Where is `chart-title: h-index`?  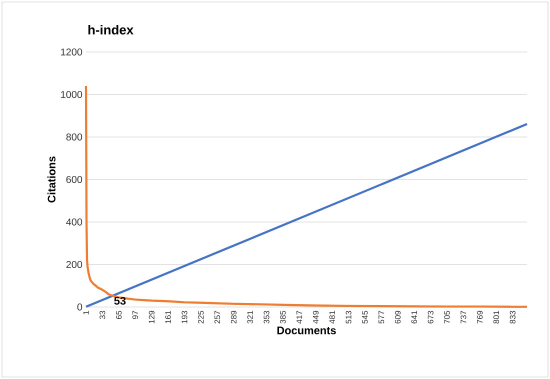 chart-title: h-index is located at coordinates (111, 29).